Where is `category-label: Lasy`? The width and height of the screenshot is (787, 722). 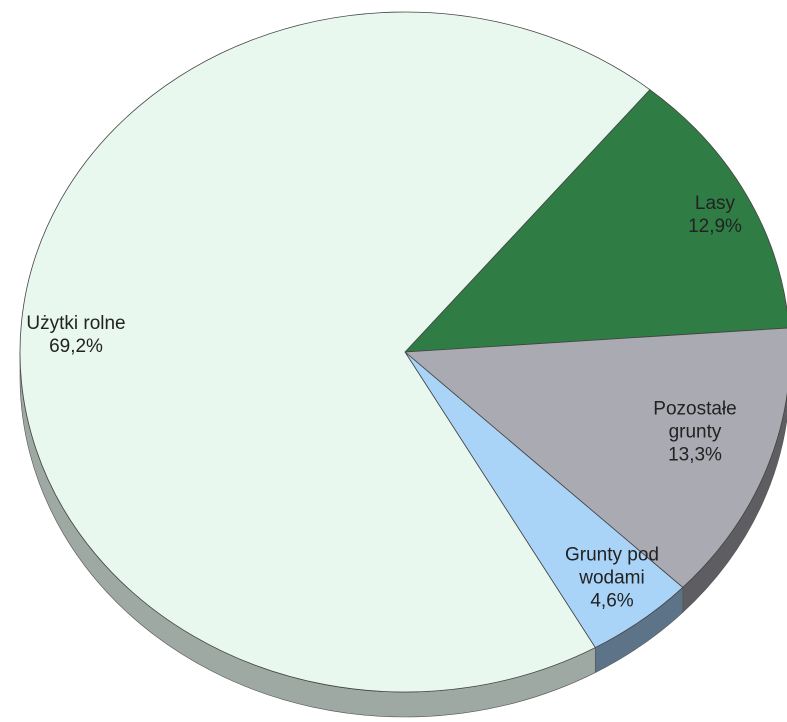
category-label: Lasy is located at coordinates (715, 203).